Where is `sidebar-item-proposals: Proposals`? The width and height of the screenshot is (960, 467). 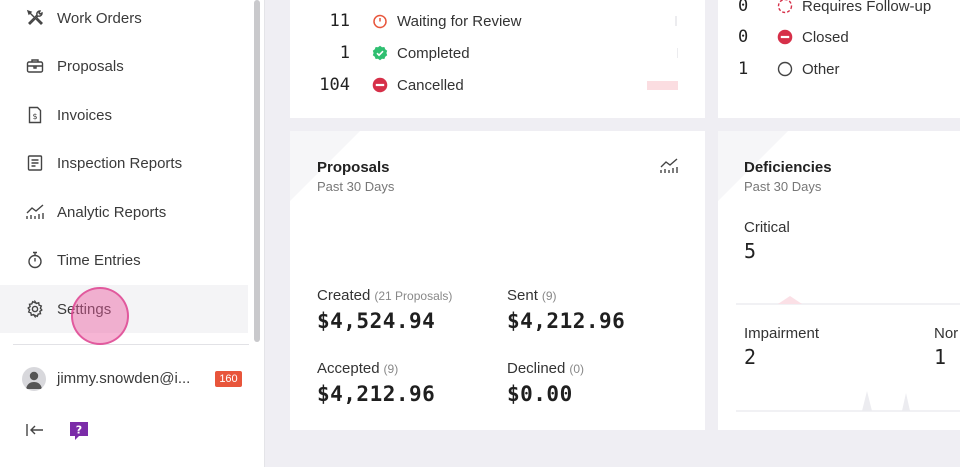
sidebar-item-proposals: Proposals is located at coordinates (124, 66).